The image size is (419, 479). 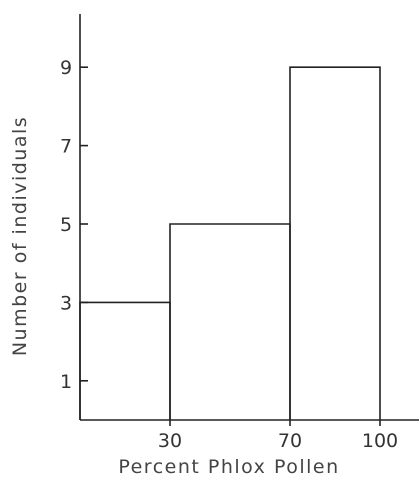 What do you see at coordinates (66, 303) in the screenshot?
I see `y-tick-label: 3` at bounding box center [66, 303].